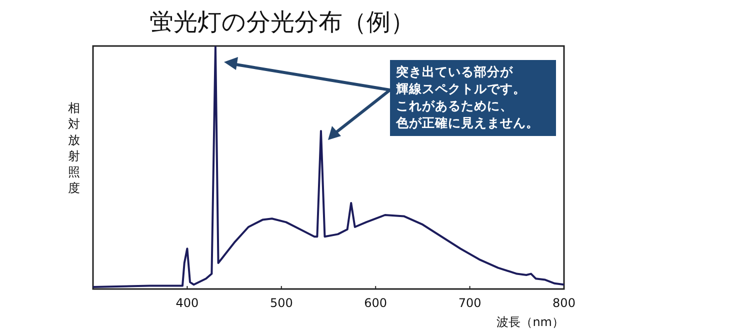 Image resolution: width=748 pixels, height=329 pixels. What do you see at coordinates (281, 303) in the screenshot?
I see `x-tick-label: 500` at bounding box center [281, 303].